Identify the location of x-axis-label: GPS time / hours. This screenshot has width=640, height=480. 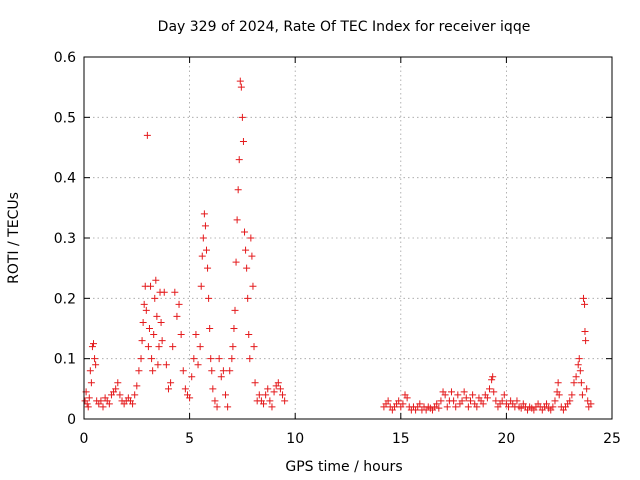
(343, 467).